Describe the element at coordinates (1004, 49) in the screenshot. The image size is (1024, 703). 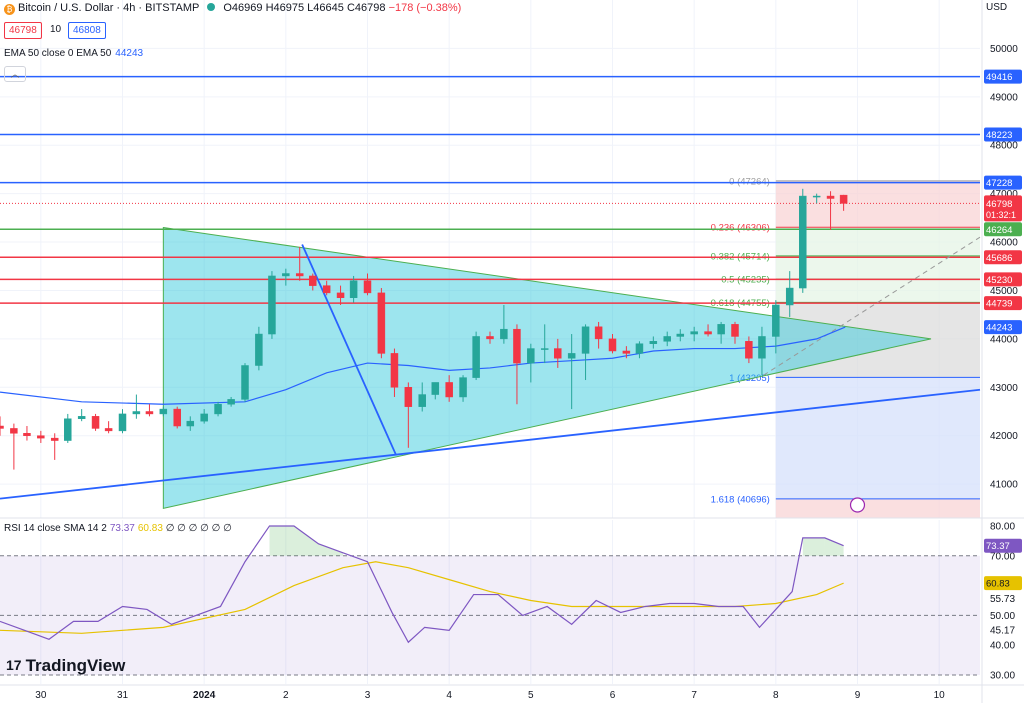
I see `price-tick-label: 50000` at that location.